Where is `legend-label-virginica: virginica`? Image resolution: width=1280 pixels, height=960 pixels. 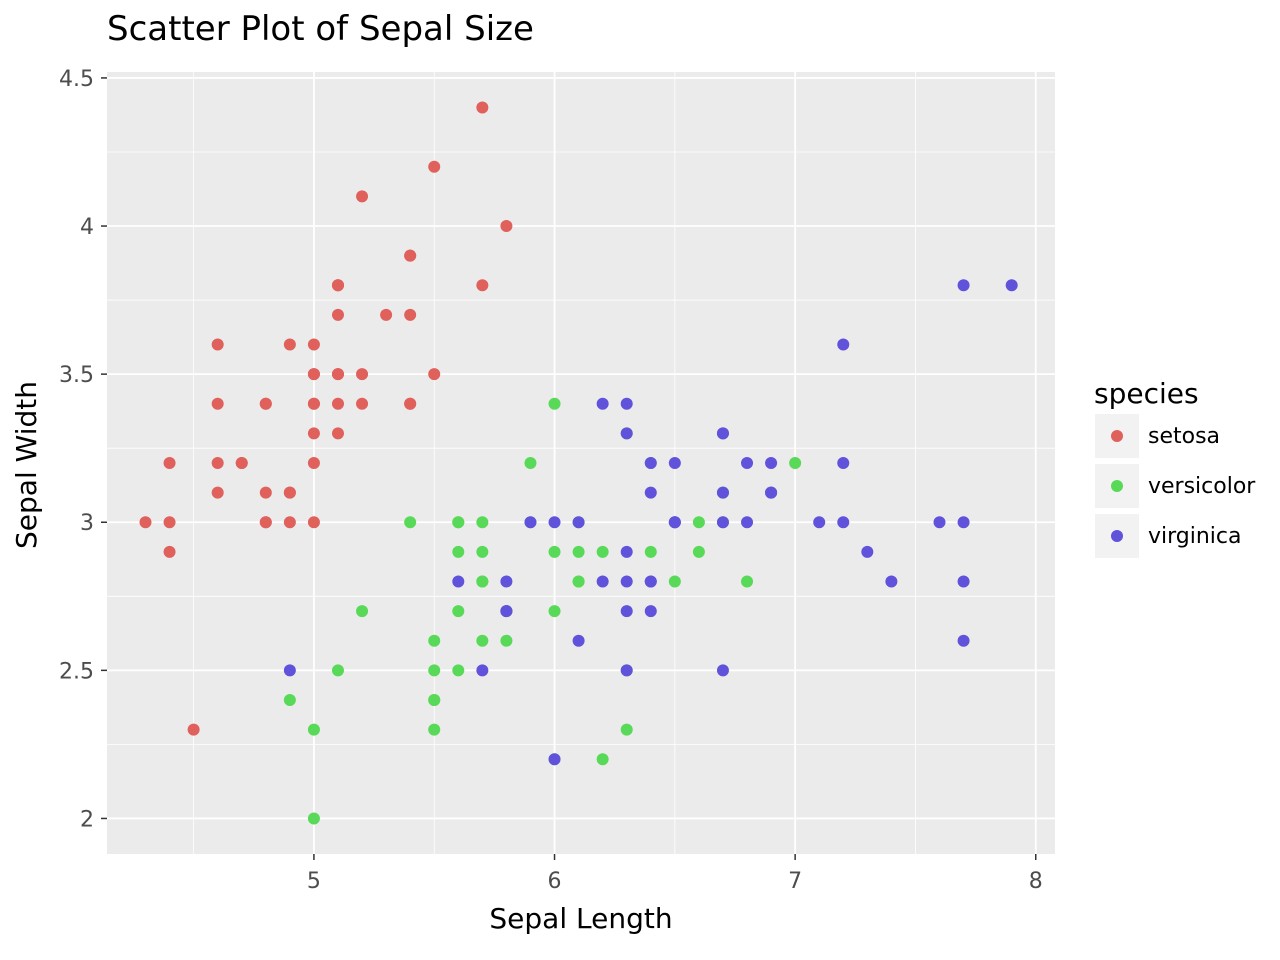 legend-label-virginica: virginica is located at coordinates (1195, 536).